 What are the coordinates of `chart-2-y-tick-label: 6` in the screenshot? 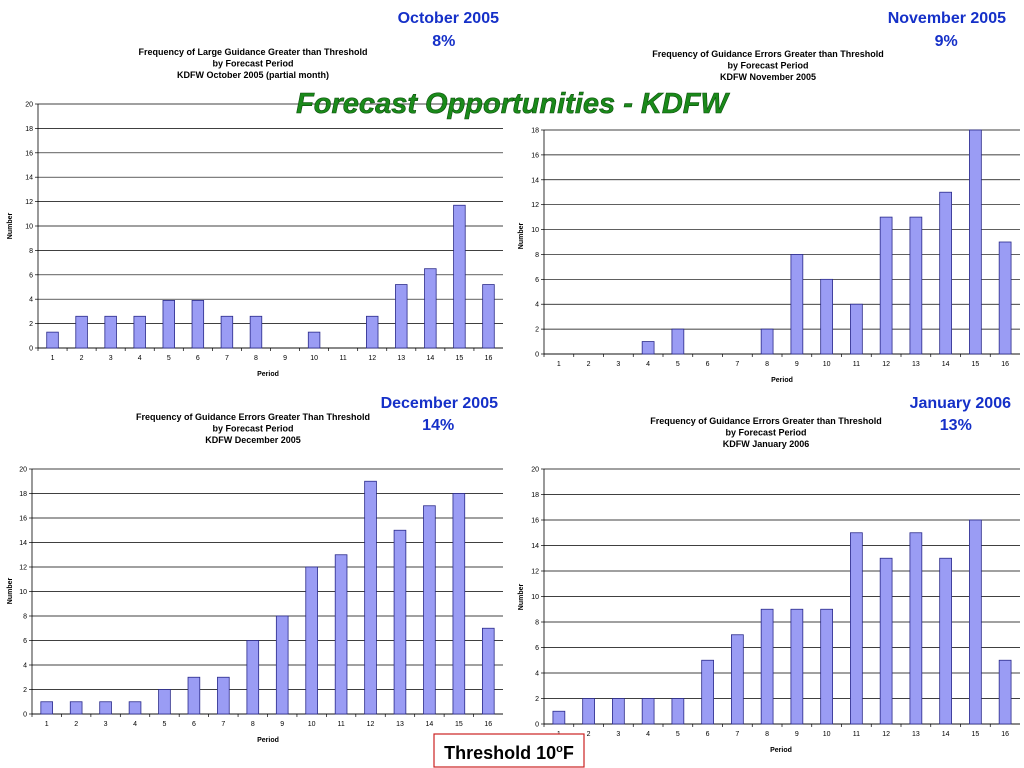 It's located at (537, 280).